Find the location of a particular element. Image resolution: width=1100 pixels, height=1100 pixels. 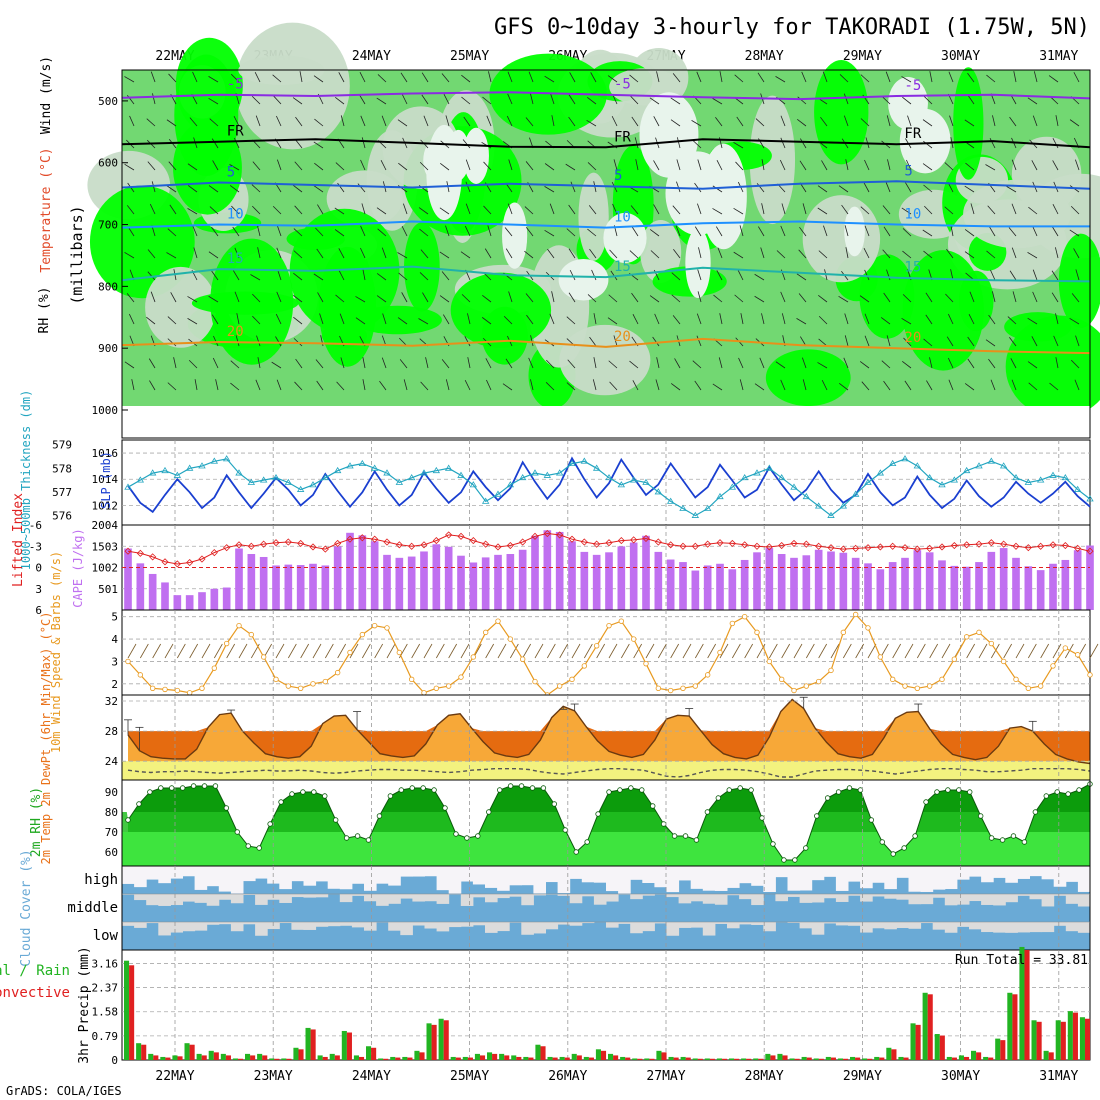

isotherm-line is located at coordinates (606, 143).